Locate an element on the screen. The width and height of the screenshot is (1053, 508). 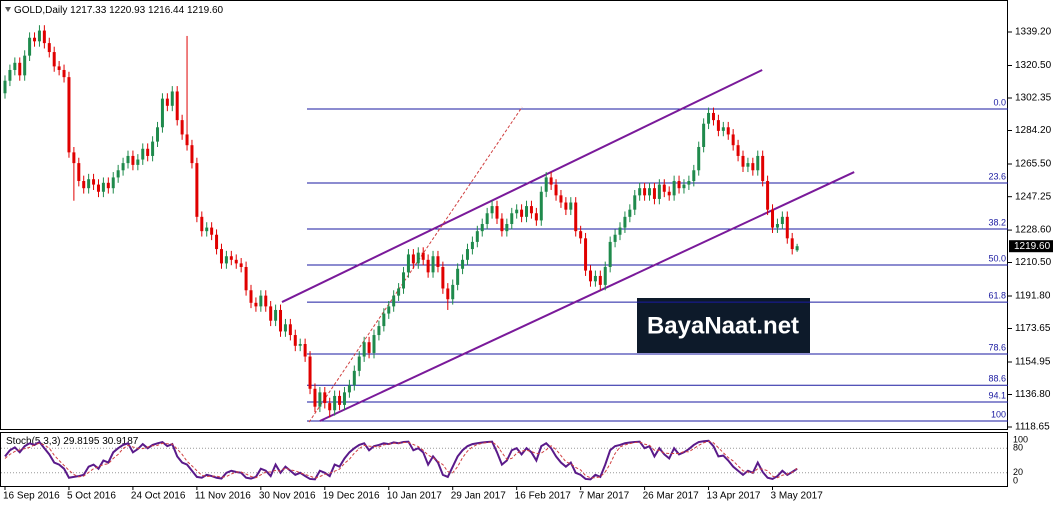
x-tick-label: 24 Oct 2016 is located at coordinates (158, 496).